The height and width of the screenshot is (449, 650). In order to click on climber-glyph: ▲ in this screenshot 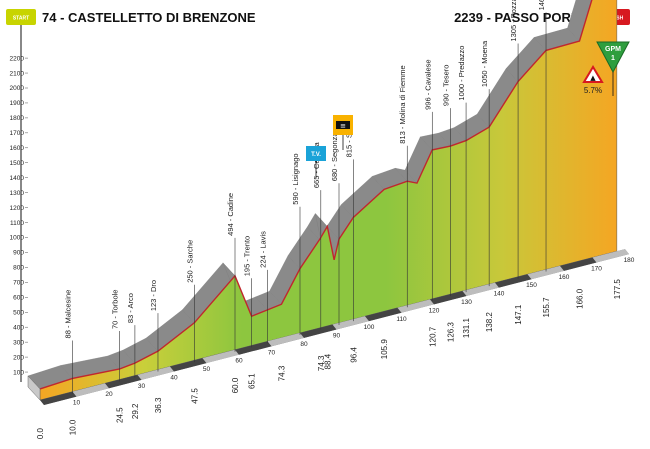, I will do `click(593, 78)`.